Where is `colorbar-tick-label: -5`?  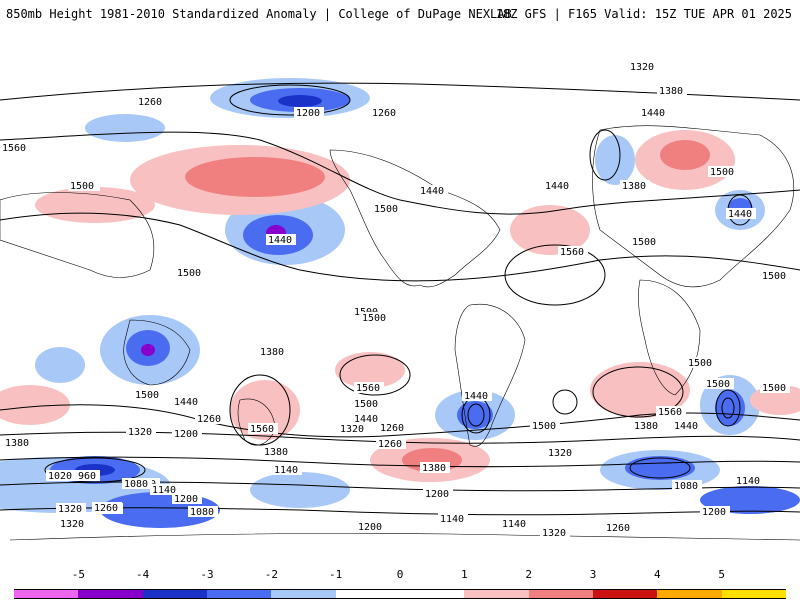
colorbar-tick-label: -5 is located at coordinates (78, 574).